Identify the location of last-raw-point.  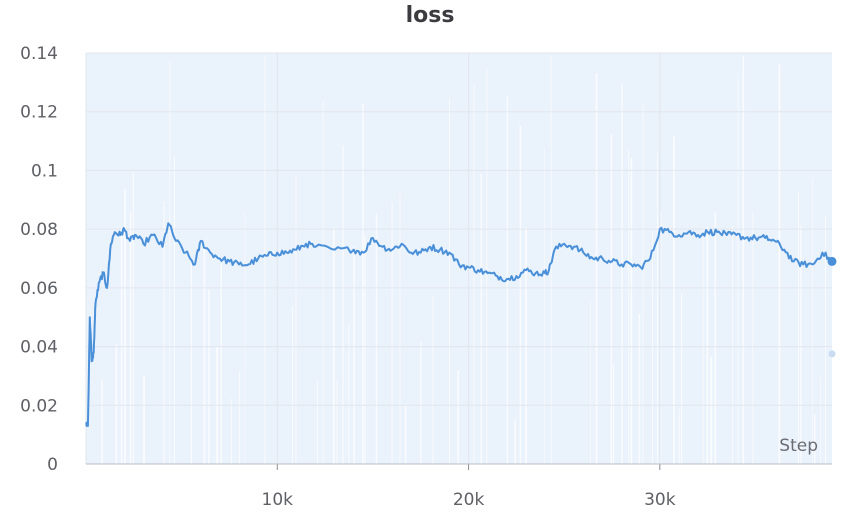
(832, 354).